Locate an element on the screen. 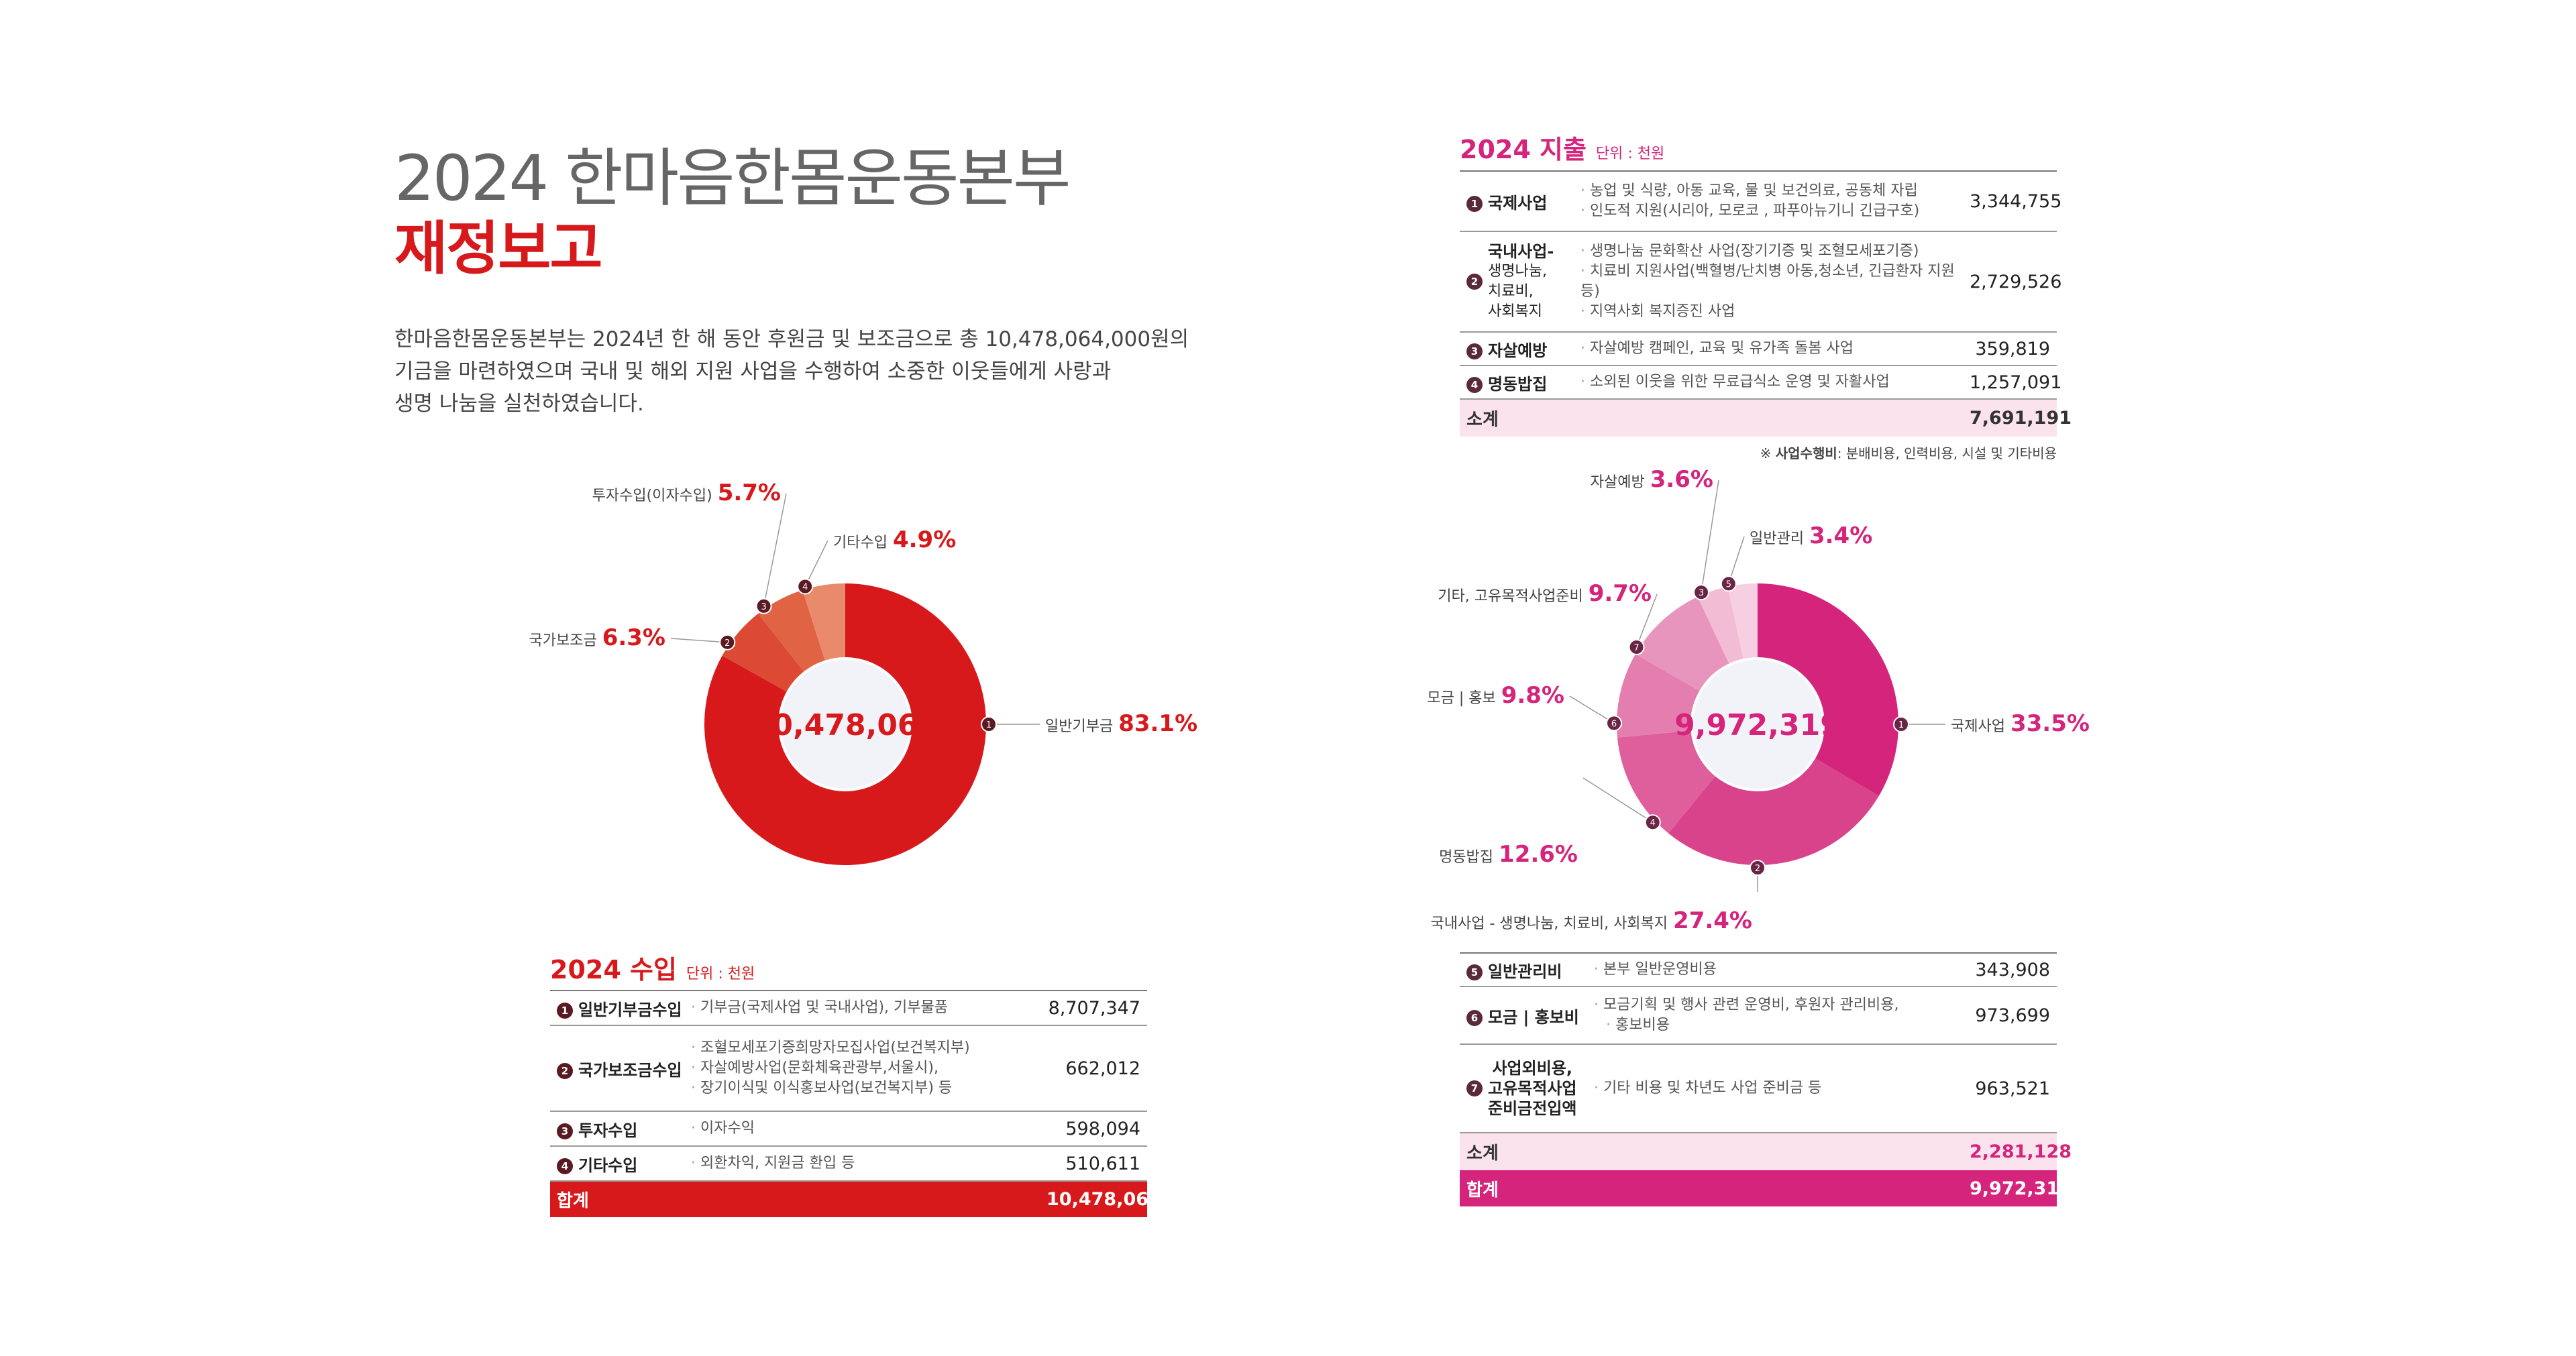 The height and width of the screenshot is (1356, 2576). marker-number: 7 is located at coordinates (1636, 648).